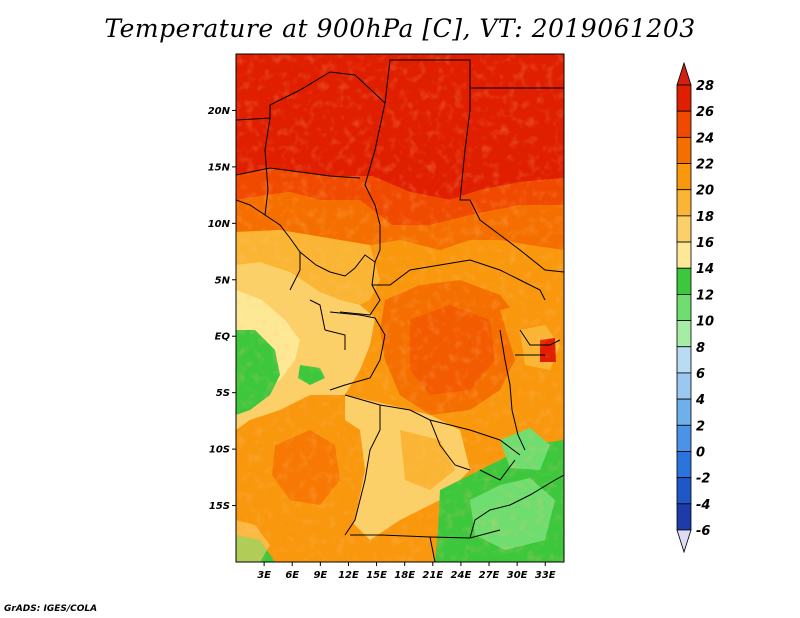 Image resolution: width=800 pixels, height=618 pixels. I want to click on colorbar-top-arrow, so click(684, 73).